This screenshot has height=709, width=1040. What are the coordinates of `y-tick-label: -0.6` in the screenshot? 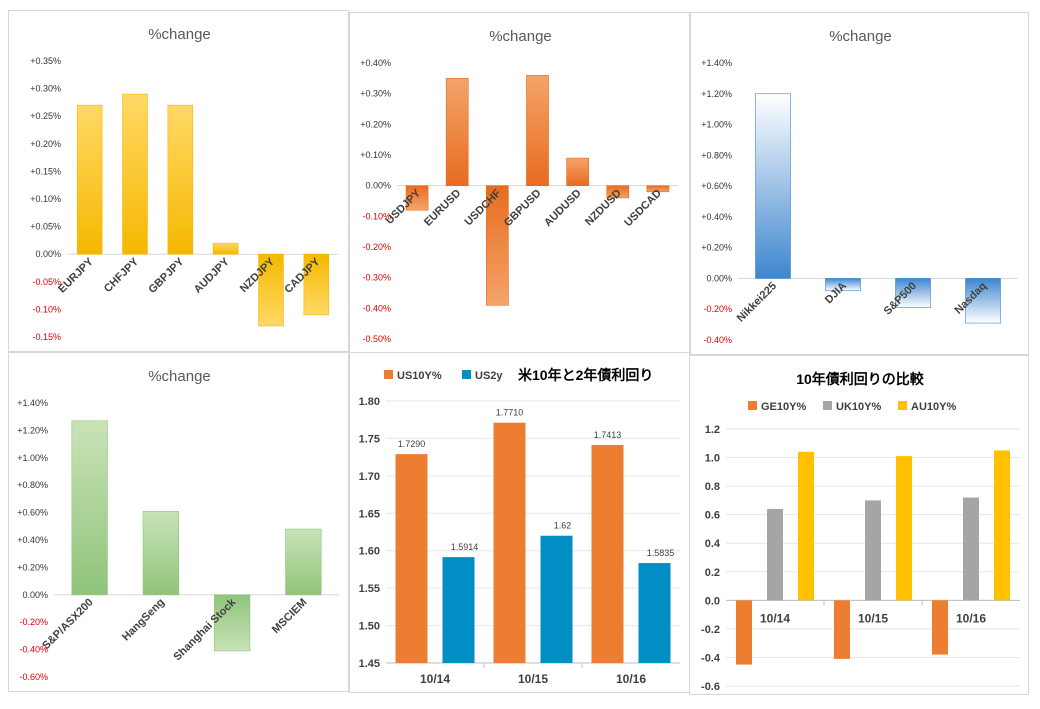 It's located at (710, 687).